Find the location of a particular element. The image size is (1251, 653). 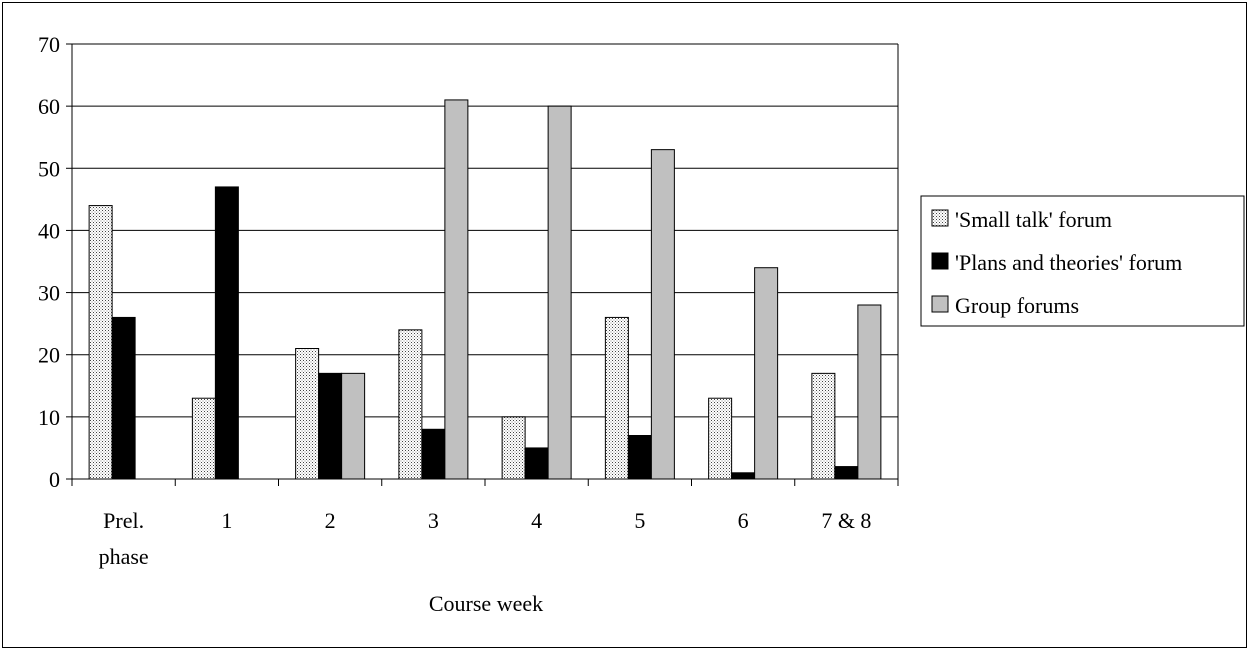

legend-box is located at coordinates (1082, 261).